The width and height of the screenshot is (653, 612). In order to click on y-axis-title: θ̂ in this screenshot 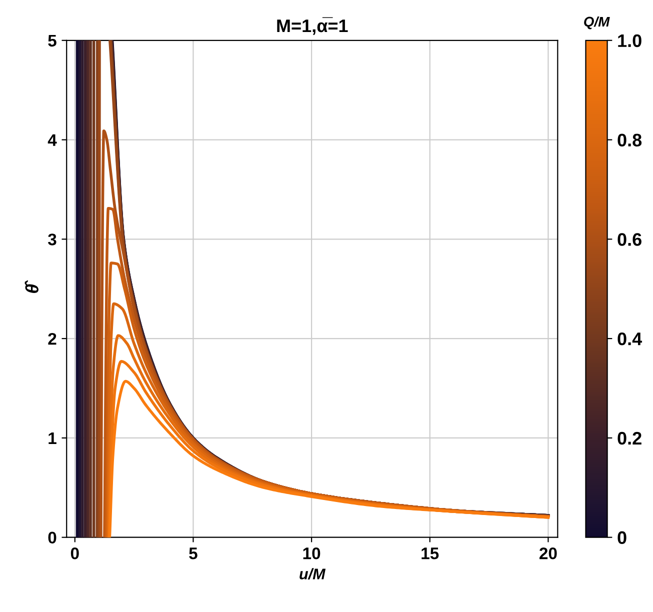, I will do `click(31, 286)`.